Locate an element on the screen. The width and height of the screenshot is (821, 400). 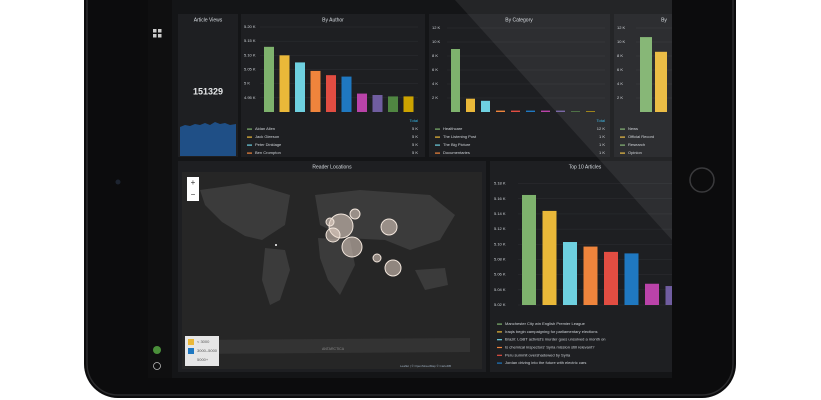
map-legend-swatch is located at coordinates (191, 360).